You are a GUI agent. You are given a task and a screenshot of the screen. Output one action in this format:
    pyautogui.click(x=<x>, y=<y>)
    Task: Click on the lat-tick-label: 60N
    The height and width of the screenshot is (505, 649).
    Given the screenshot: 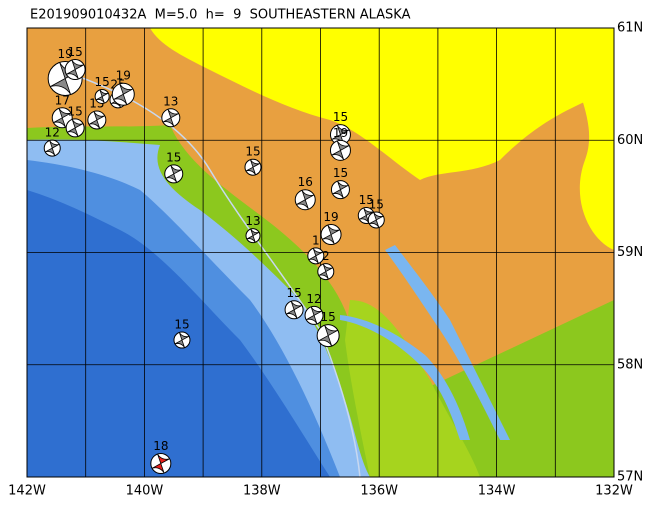 What is the action you would take?
    pyautogui.click(x=630, y=140)
    